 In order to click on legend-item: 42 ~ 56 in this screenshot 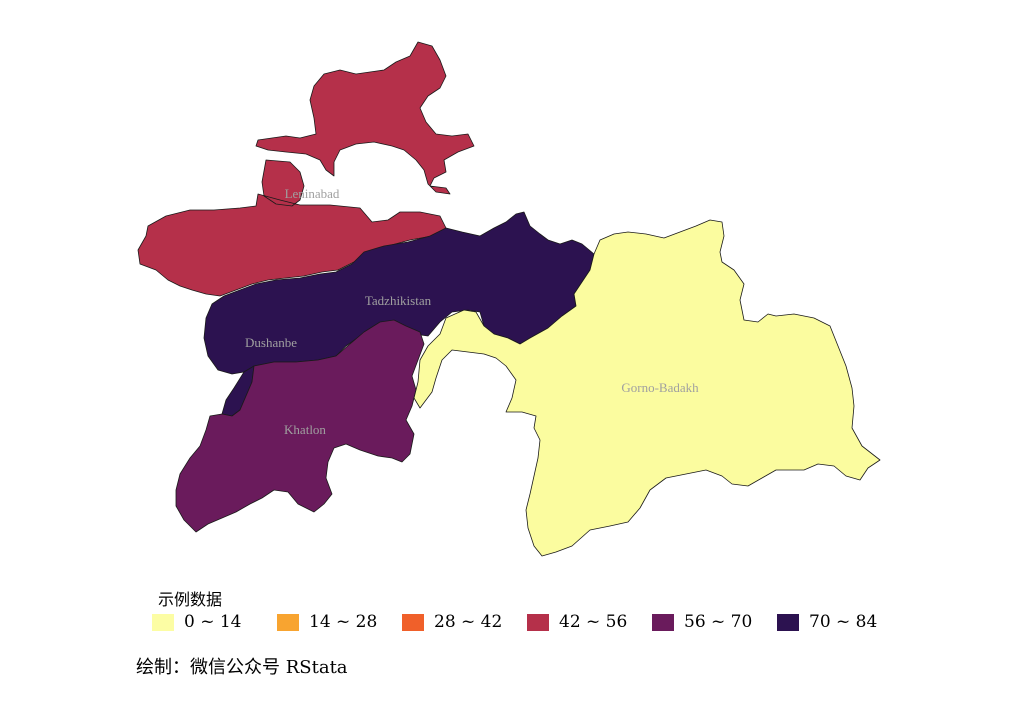, I will do `click(589, 622)`.